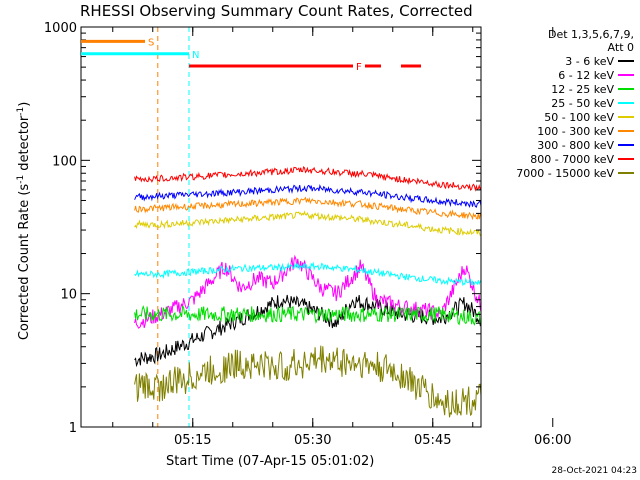 This screenshot has height=480, width=640. I want to click on y-tick-label-0: 1, so click(73, 428).